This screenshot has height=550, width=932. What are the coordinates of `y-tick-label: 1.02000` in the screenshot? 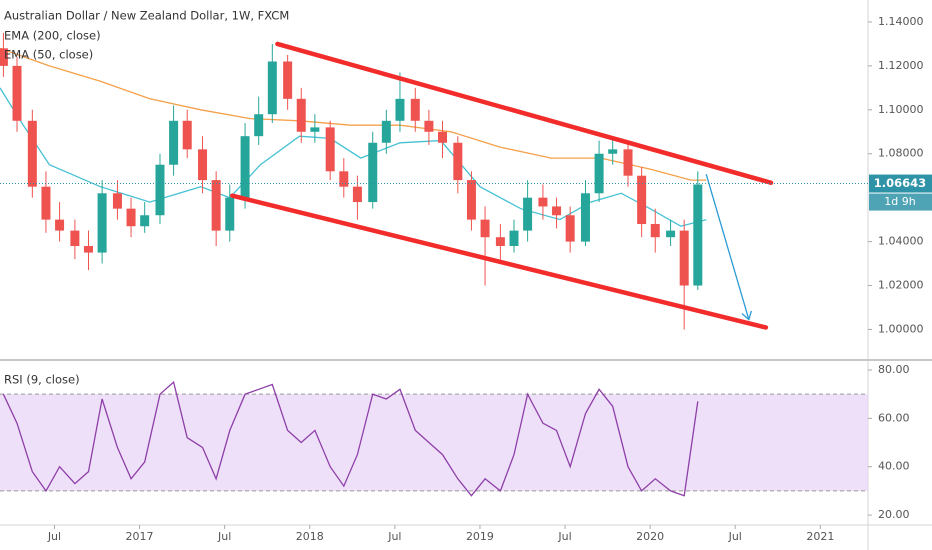 It's located at (901, 285).